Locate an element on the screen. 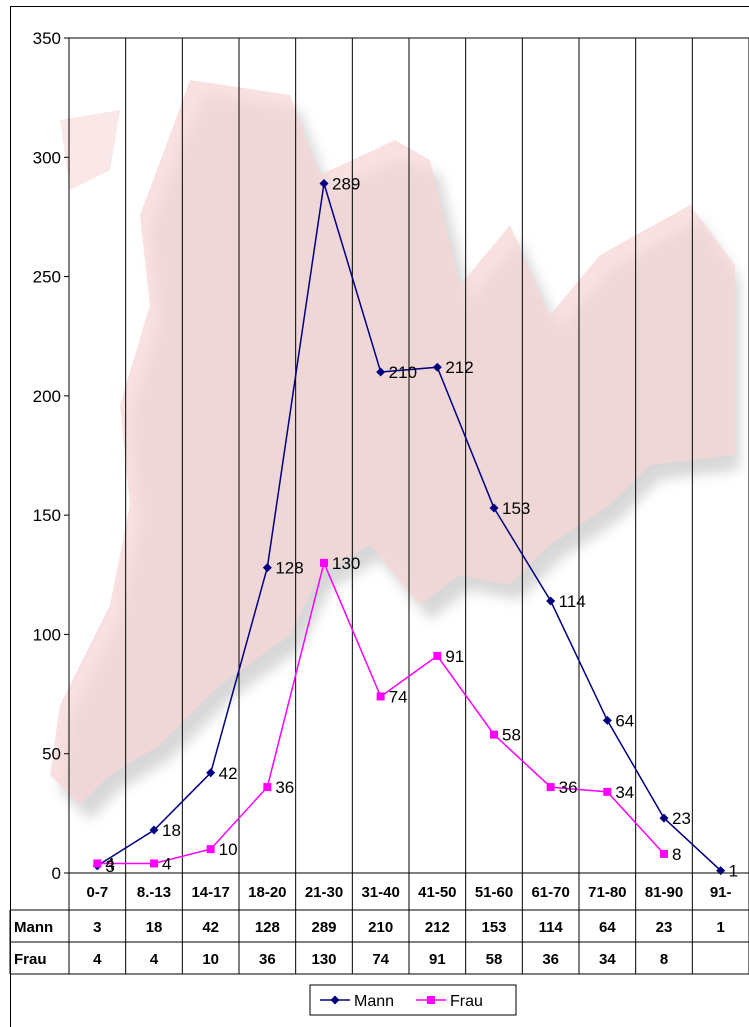 The height and width of the screenshot is (1027, 749). x-category-label: 0-7 is located at coordinates (97, 892).